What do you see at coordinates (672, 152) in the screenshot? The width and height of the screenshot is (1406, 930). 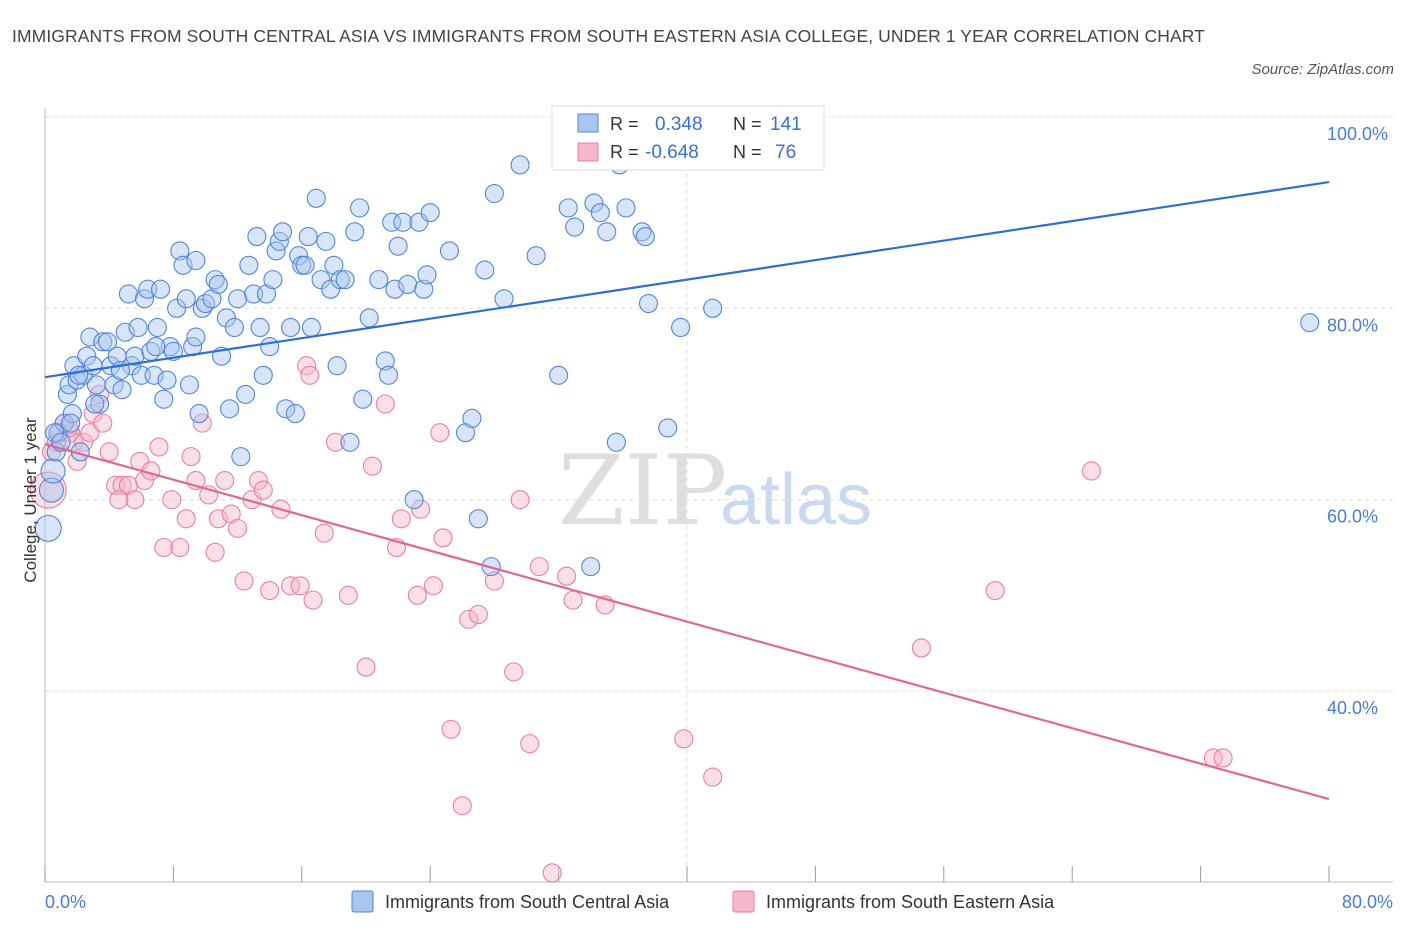 I see `stats-r-value-2: -0.648` at bounding box center [672, 152].